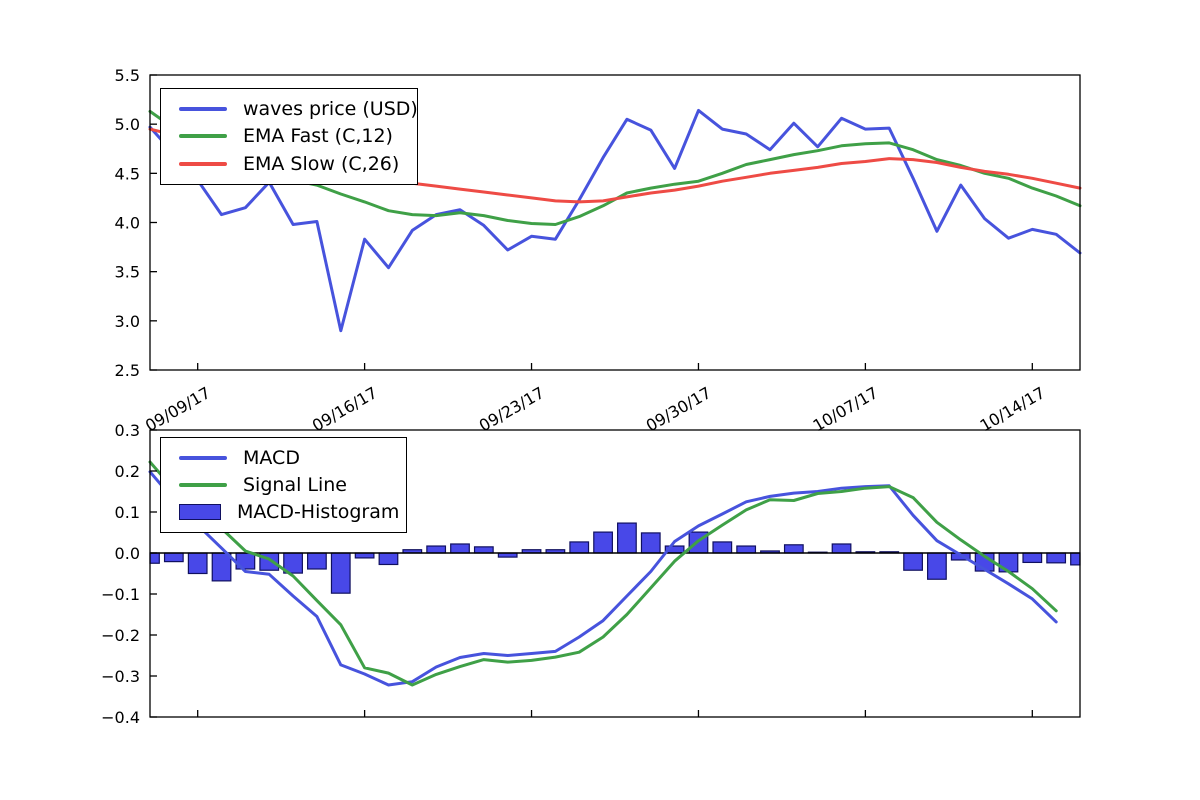  Describe the element at coordinates (127, 430) in the screenshot. I see `y-tick-label: 0.3` at that location.